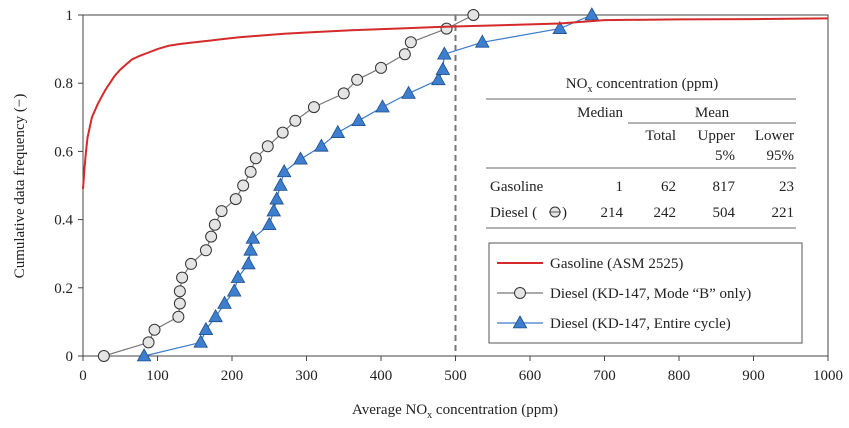 This screenshot has width=849, height=428. I want to click on y-tick-label: 0.8, so click(63, 84).